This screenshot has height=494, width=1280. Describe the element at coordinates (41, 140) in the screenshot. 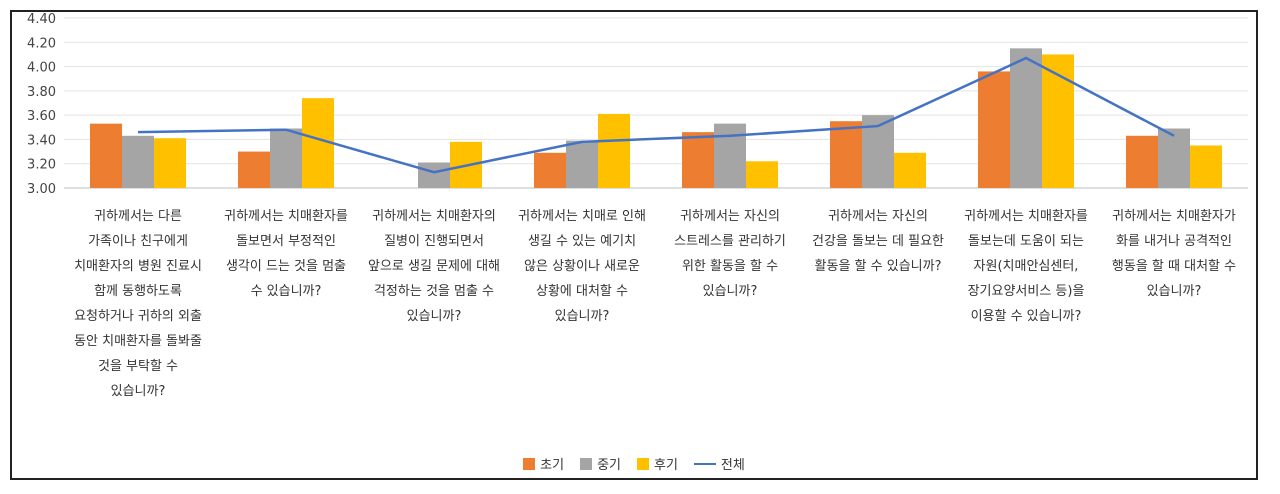

I see `y-tick-label: 3.40` at that location.